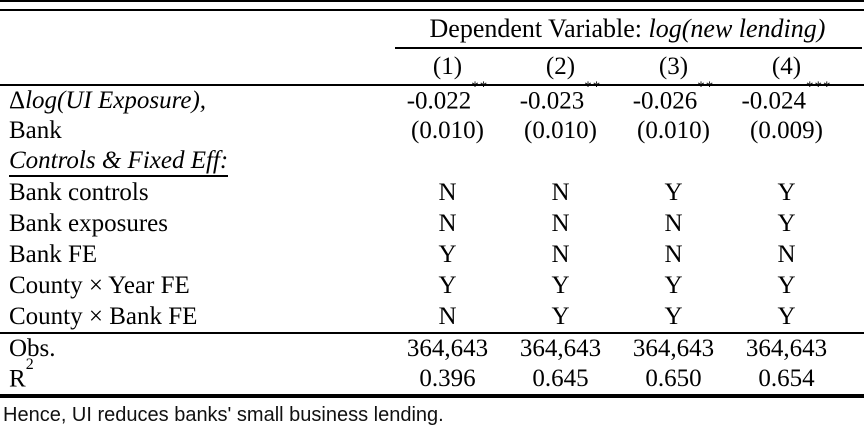  I want to click on row-label: County × Bank FE, so click(103, 316).